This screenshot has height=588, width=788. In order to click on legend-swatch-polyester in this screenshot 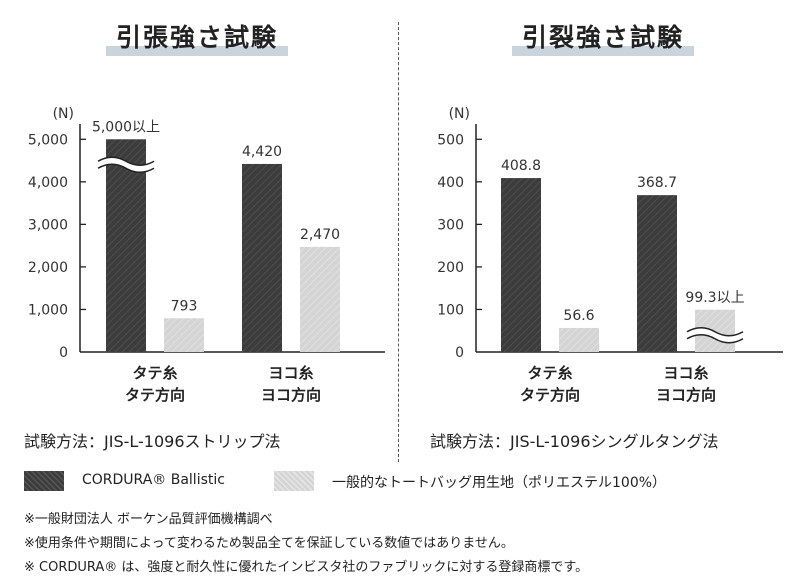, I will do `click(294, 481)`.